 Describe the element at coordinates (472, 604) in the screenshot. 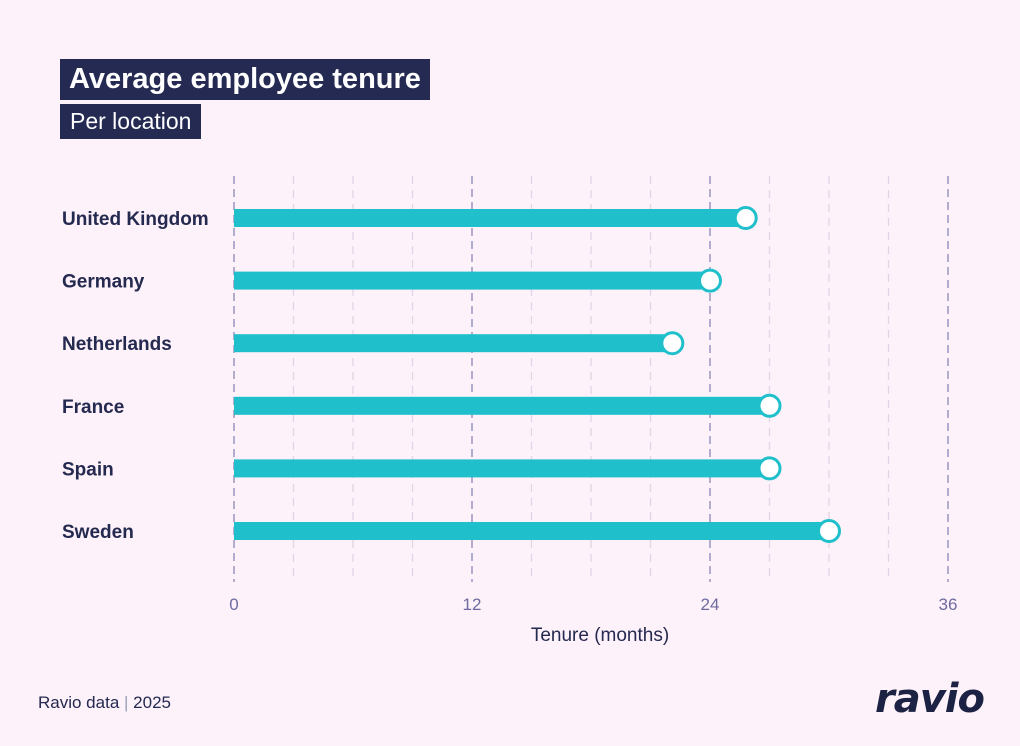

I see `x-tick-label: 12` at that location.